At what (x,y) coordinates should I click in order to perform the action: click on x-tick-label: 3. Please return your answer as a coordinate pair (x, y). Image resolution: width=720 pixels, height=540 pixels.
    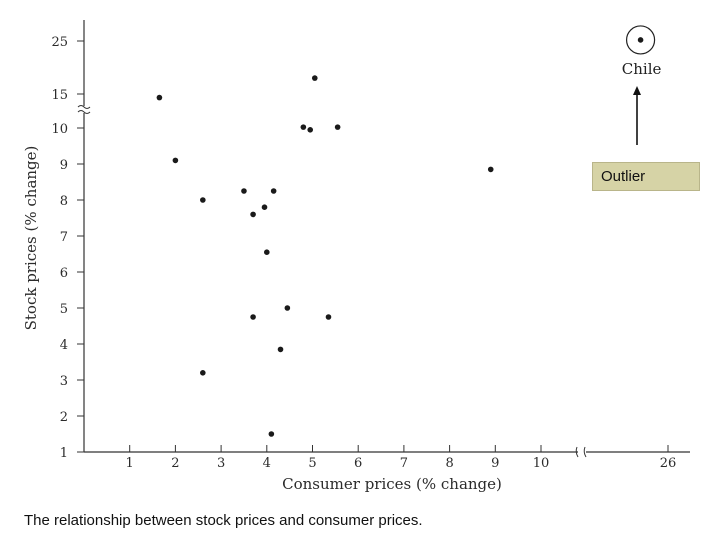
    Looking at the image, I should click on (221, 463).